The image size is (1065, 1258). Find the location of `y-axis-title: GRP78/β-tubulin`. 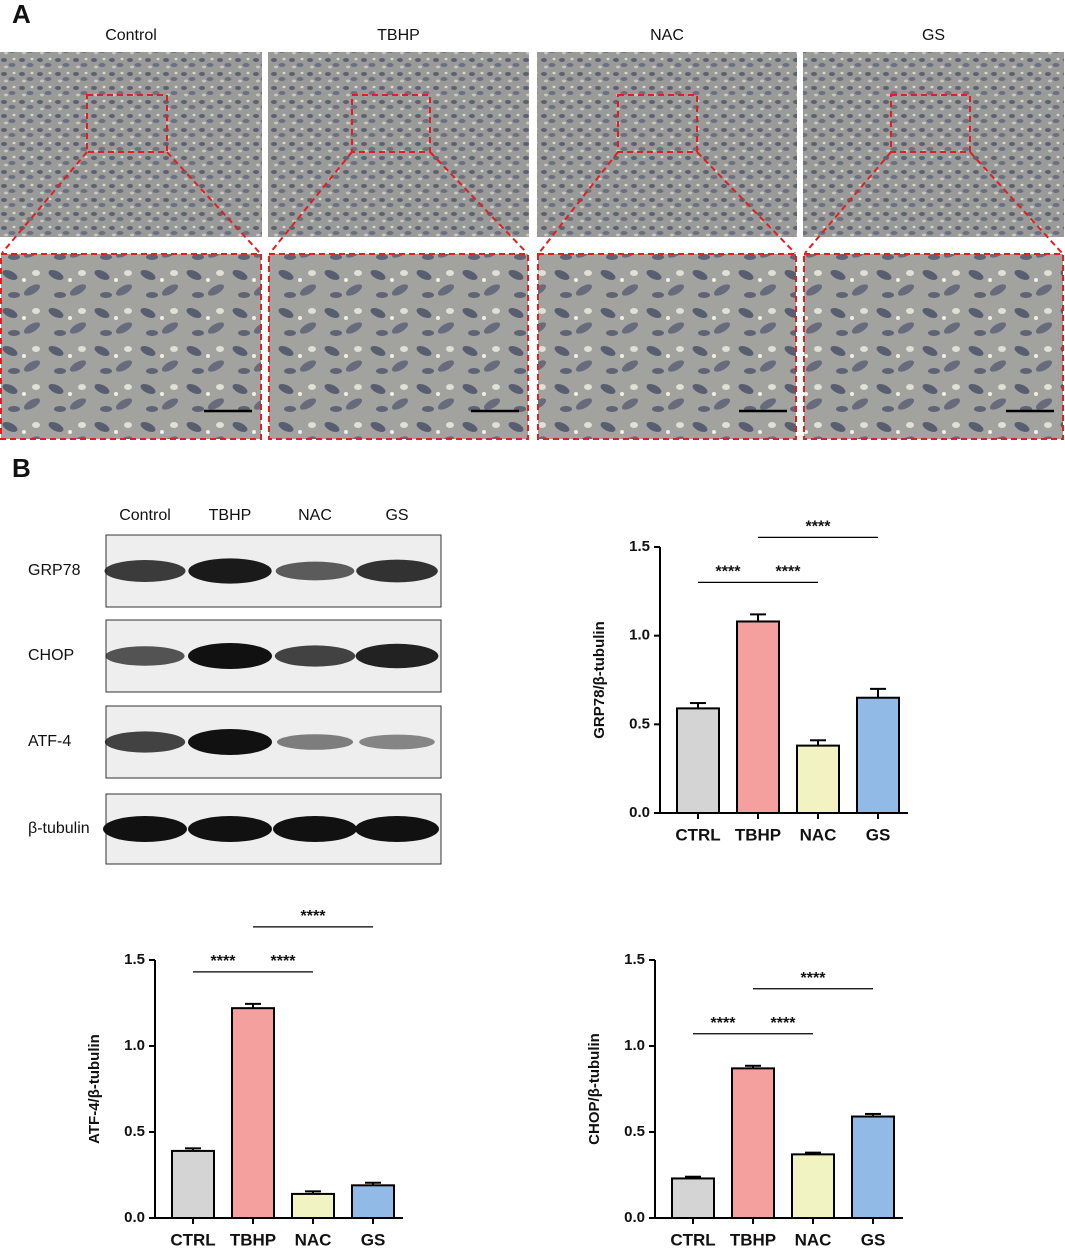

y-axis-title: GRP78/β-tubulin is located at coordinates (599, 680).